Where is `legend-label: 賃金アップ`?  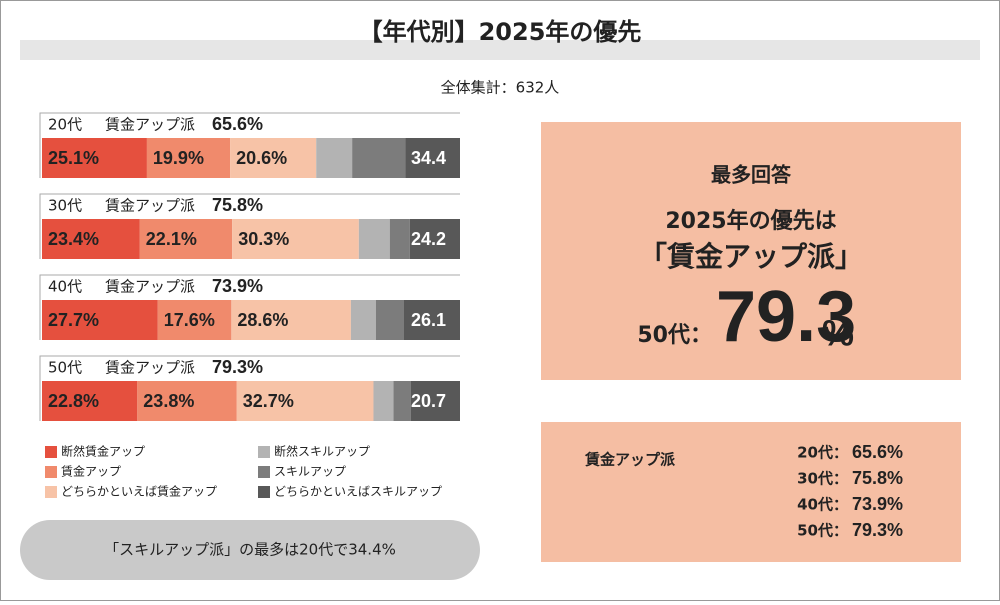 legend-label: 賃金アップ is located at coordinates (91, 471).